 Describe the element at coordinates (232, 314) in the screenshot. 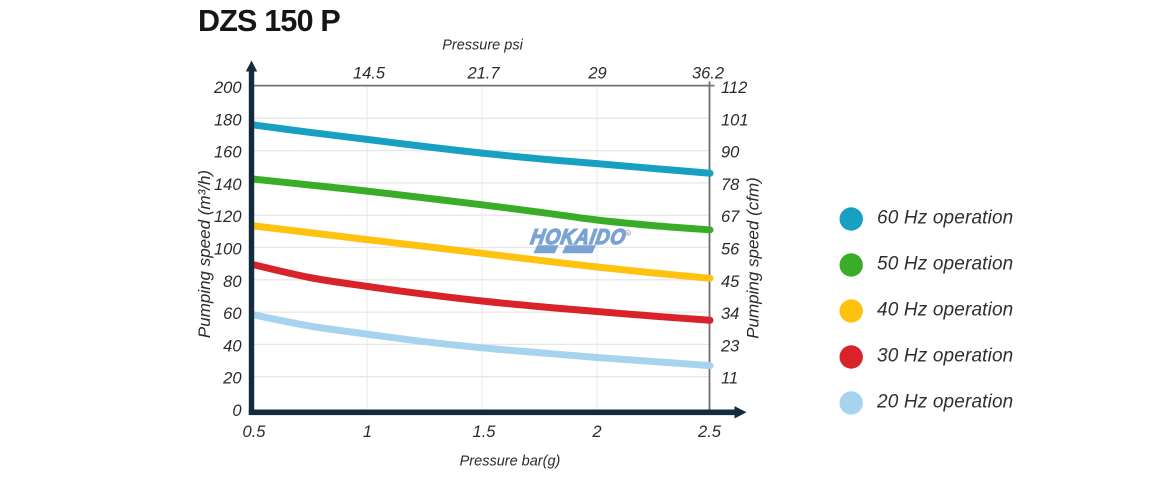

I see `svg-text: 60` at that location.